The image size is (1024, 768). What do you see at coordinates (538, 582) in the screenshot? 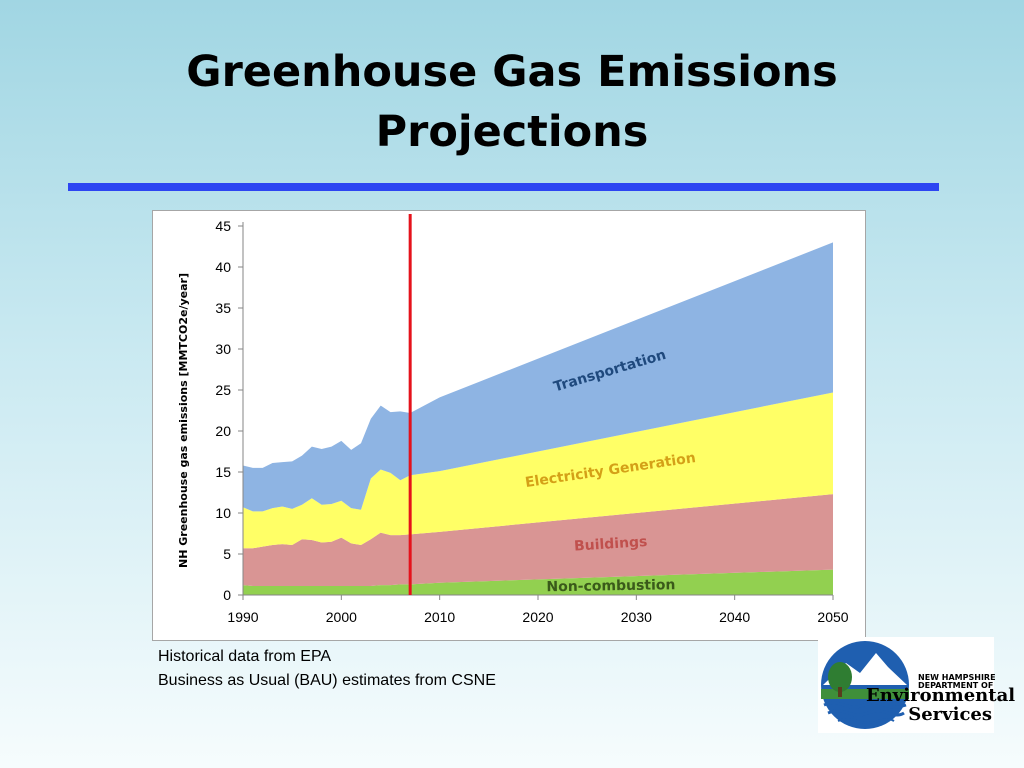
I see `area-non-combustion` at bounding box center [538, 582].